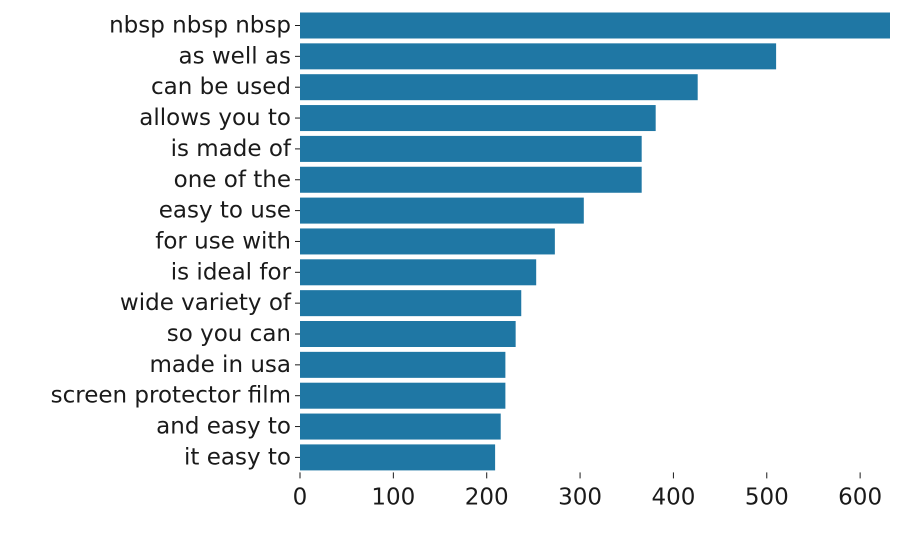 The image size is (921, 540). Describe the element at coordinates (221, 87) in the screenshot. I see `category-label: can be used` at that location.